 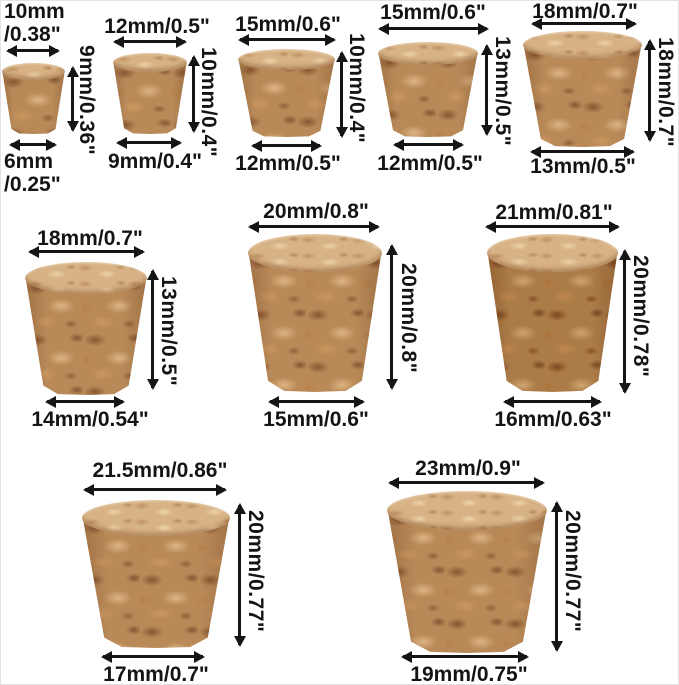 What do you see at coordinates (469, 674) in the screenshot?
I see `bottom-diameter-label: 19mm/0.75"` at bounding box center [469, 674].